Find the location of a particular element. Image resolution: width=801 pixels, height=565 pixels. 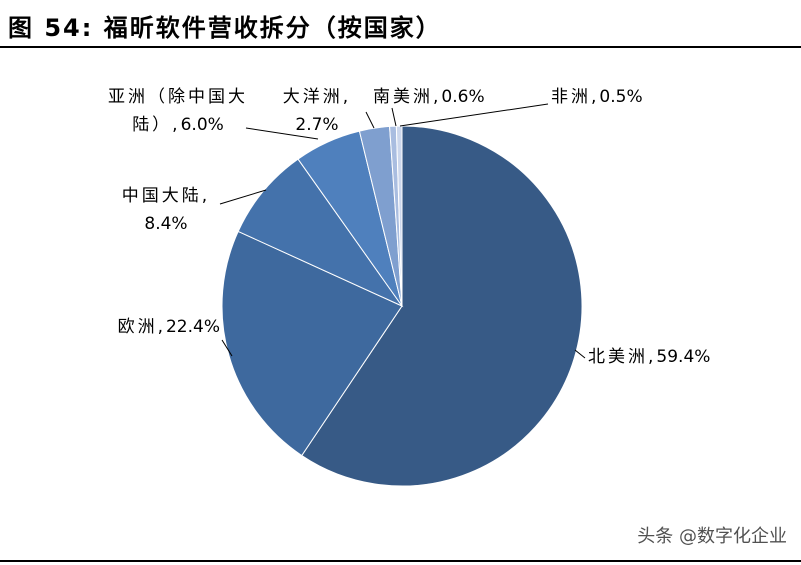

slice-value: 59.4% is located at coordinates (683, 357).